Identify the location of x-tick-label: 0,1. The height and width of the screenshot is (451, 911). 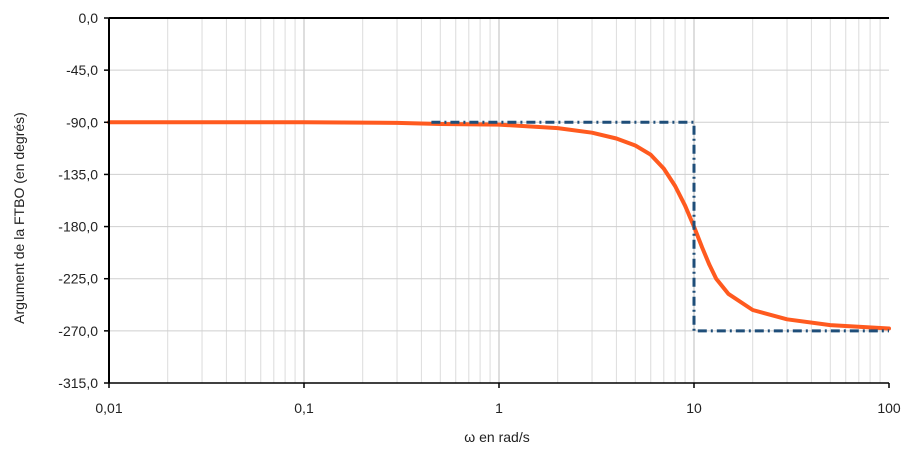
(304, 408).